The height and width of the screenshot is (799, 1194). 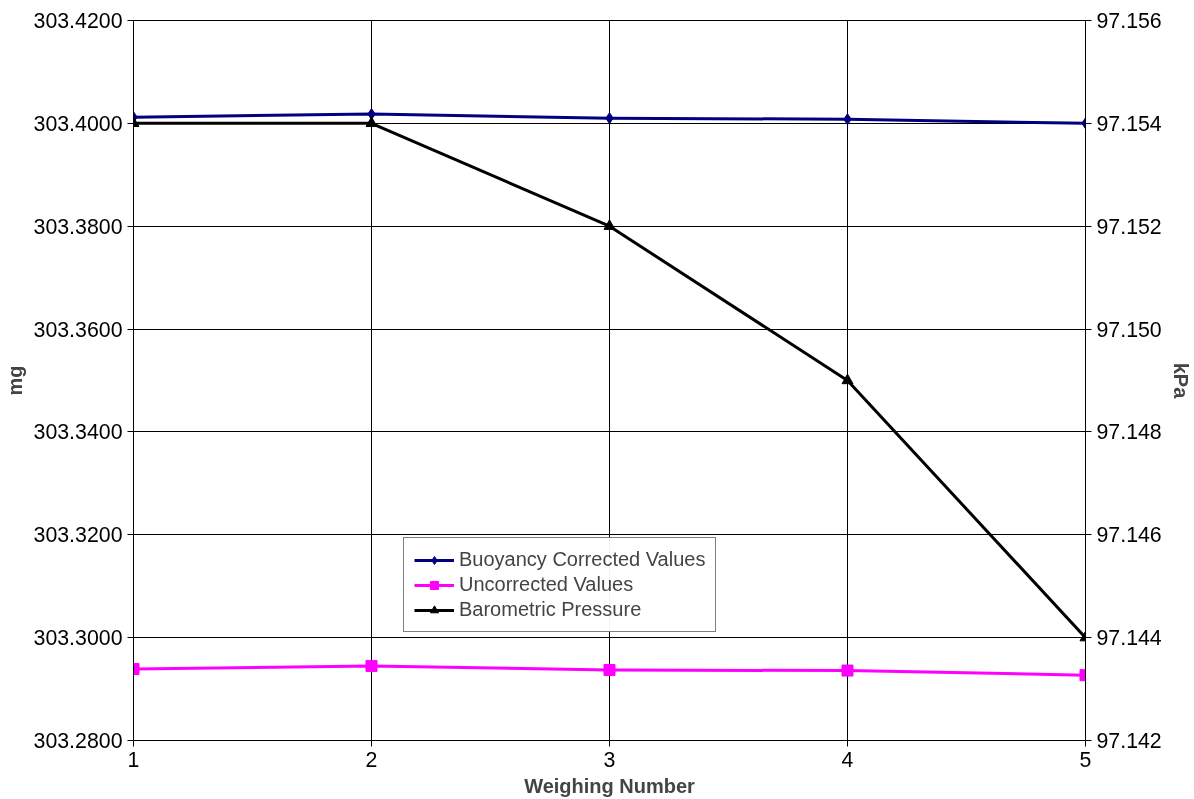 I want to click on y2-tick-label: 97.152, so click(x=1129, y=226).